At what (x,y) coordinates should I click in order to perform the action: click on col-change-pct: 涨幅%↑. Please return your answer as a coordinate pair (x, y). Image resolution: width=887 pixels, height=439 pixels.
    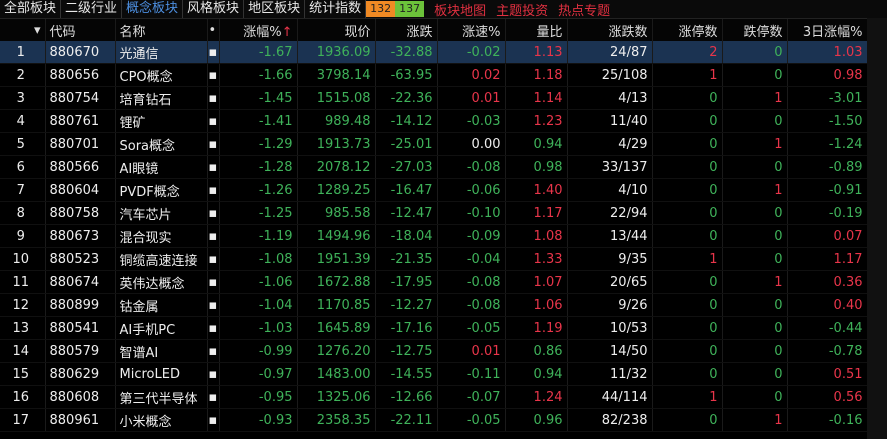
    Looking at the image, I should click on (258, 30).